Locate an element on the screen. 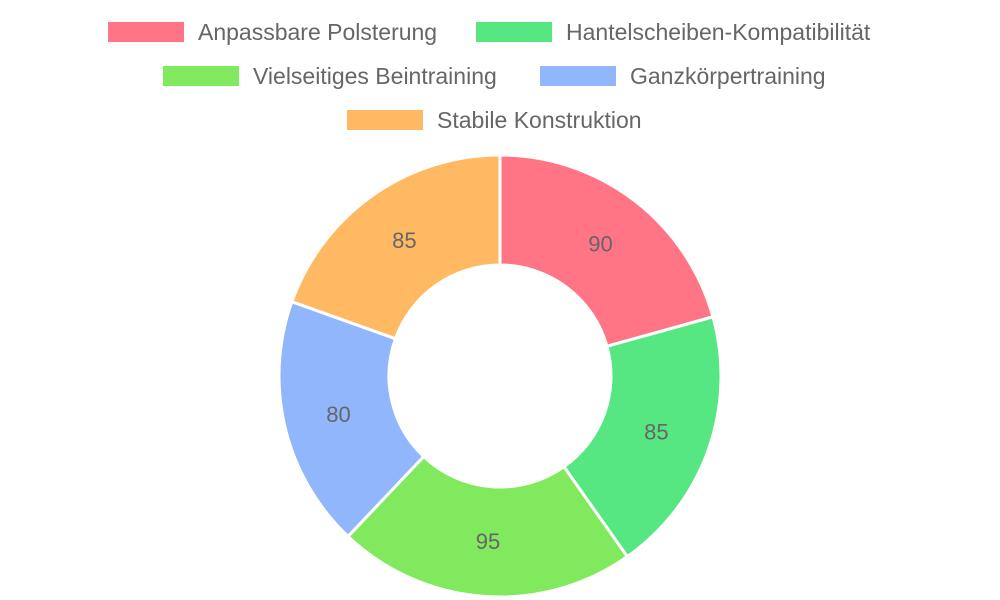 The image size is (1000, 600). data-label-ganzkoerpertraining: 80 is located at coordinates (338, 414).